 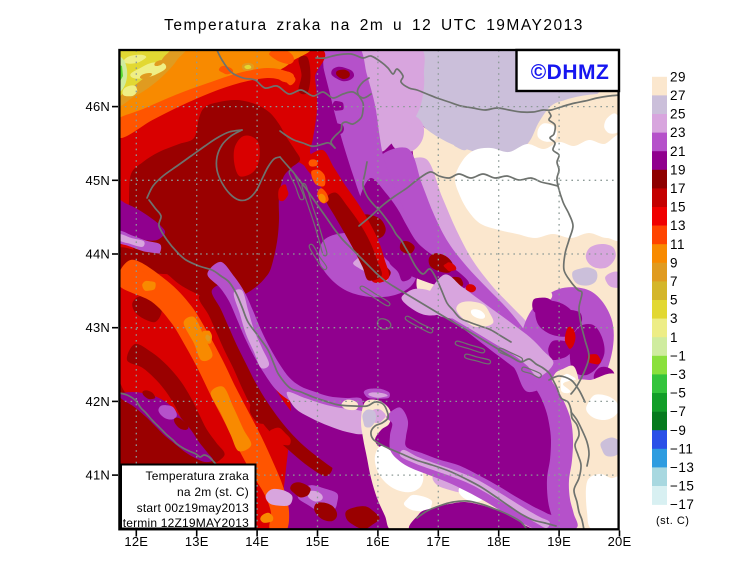 What do you see at coordinates (678, 430) in the screenshot?
I see `svg-text: −9` at bounding box center [678, 430].